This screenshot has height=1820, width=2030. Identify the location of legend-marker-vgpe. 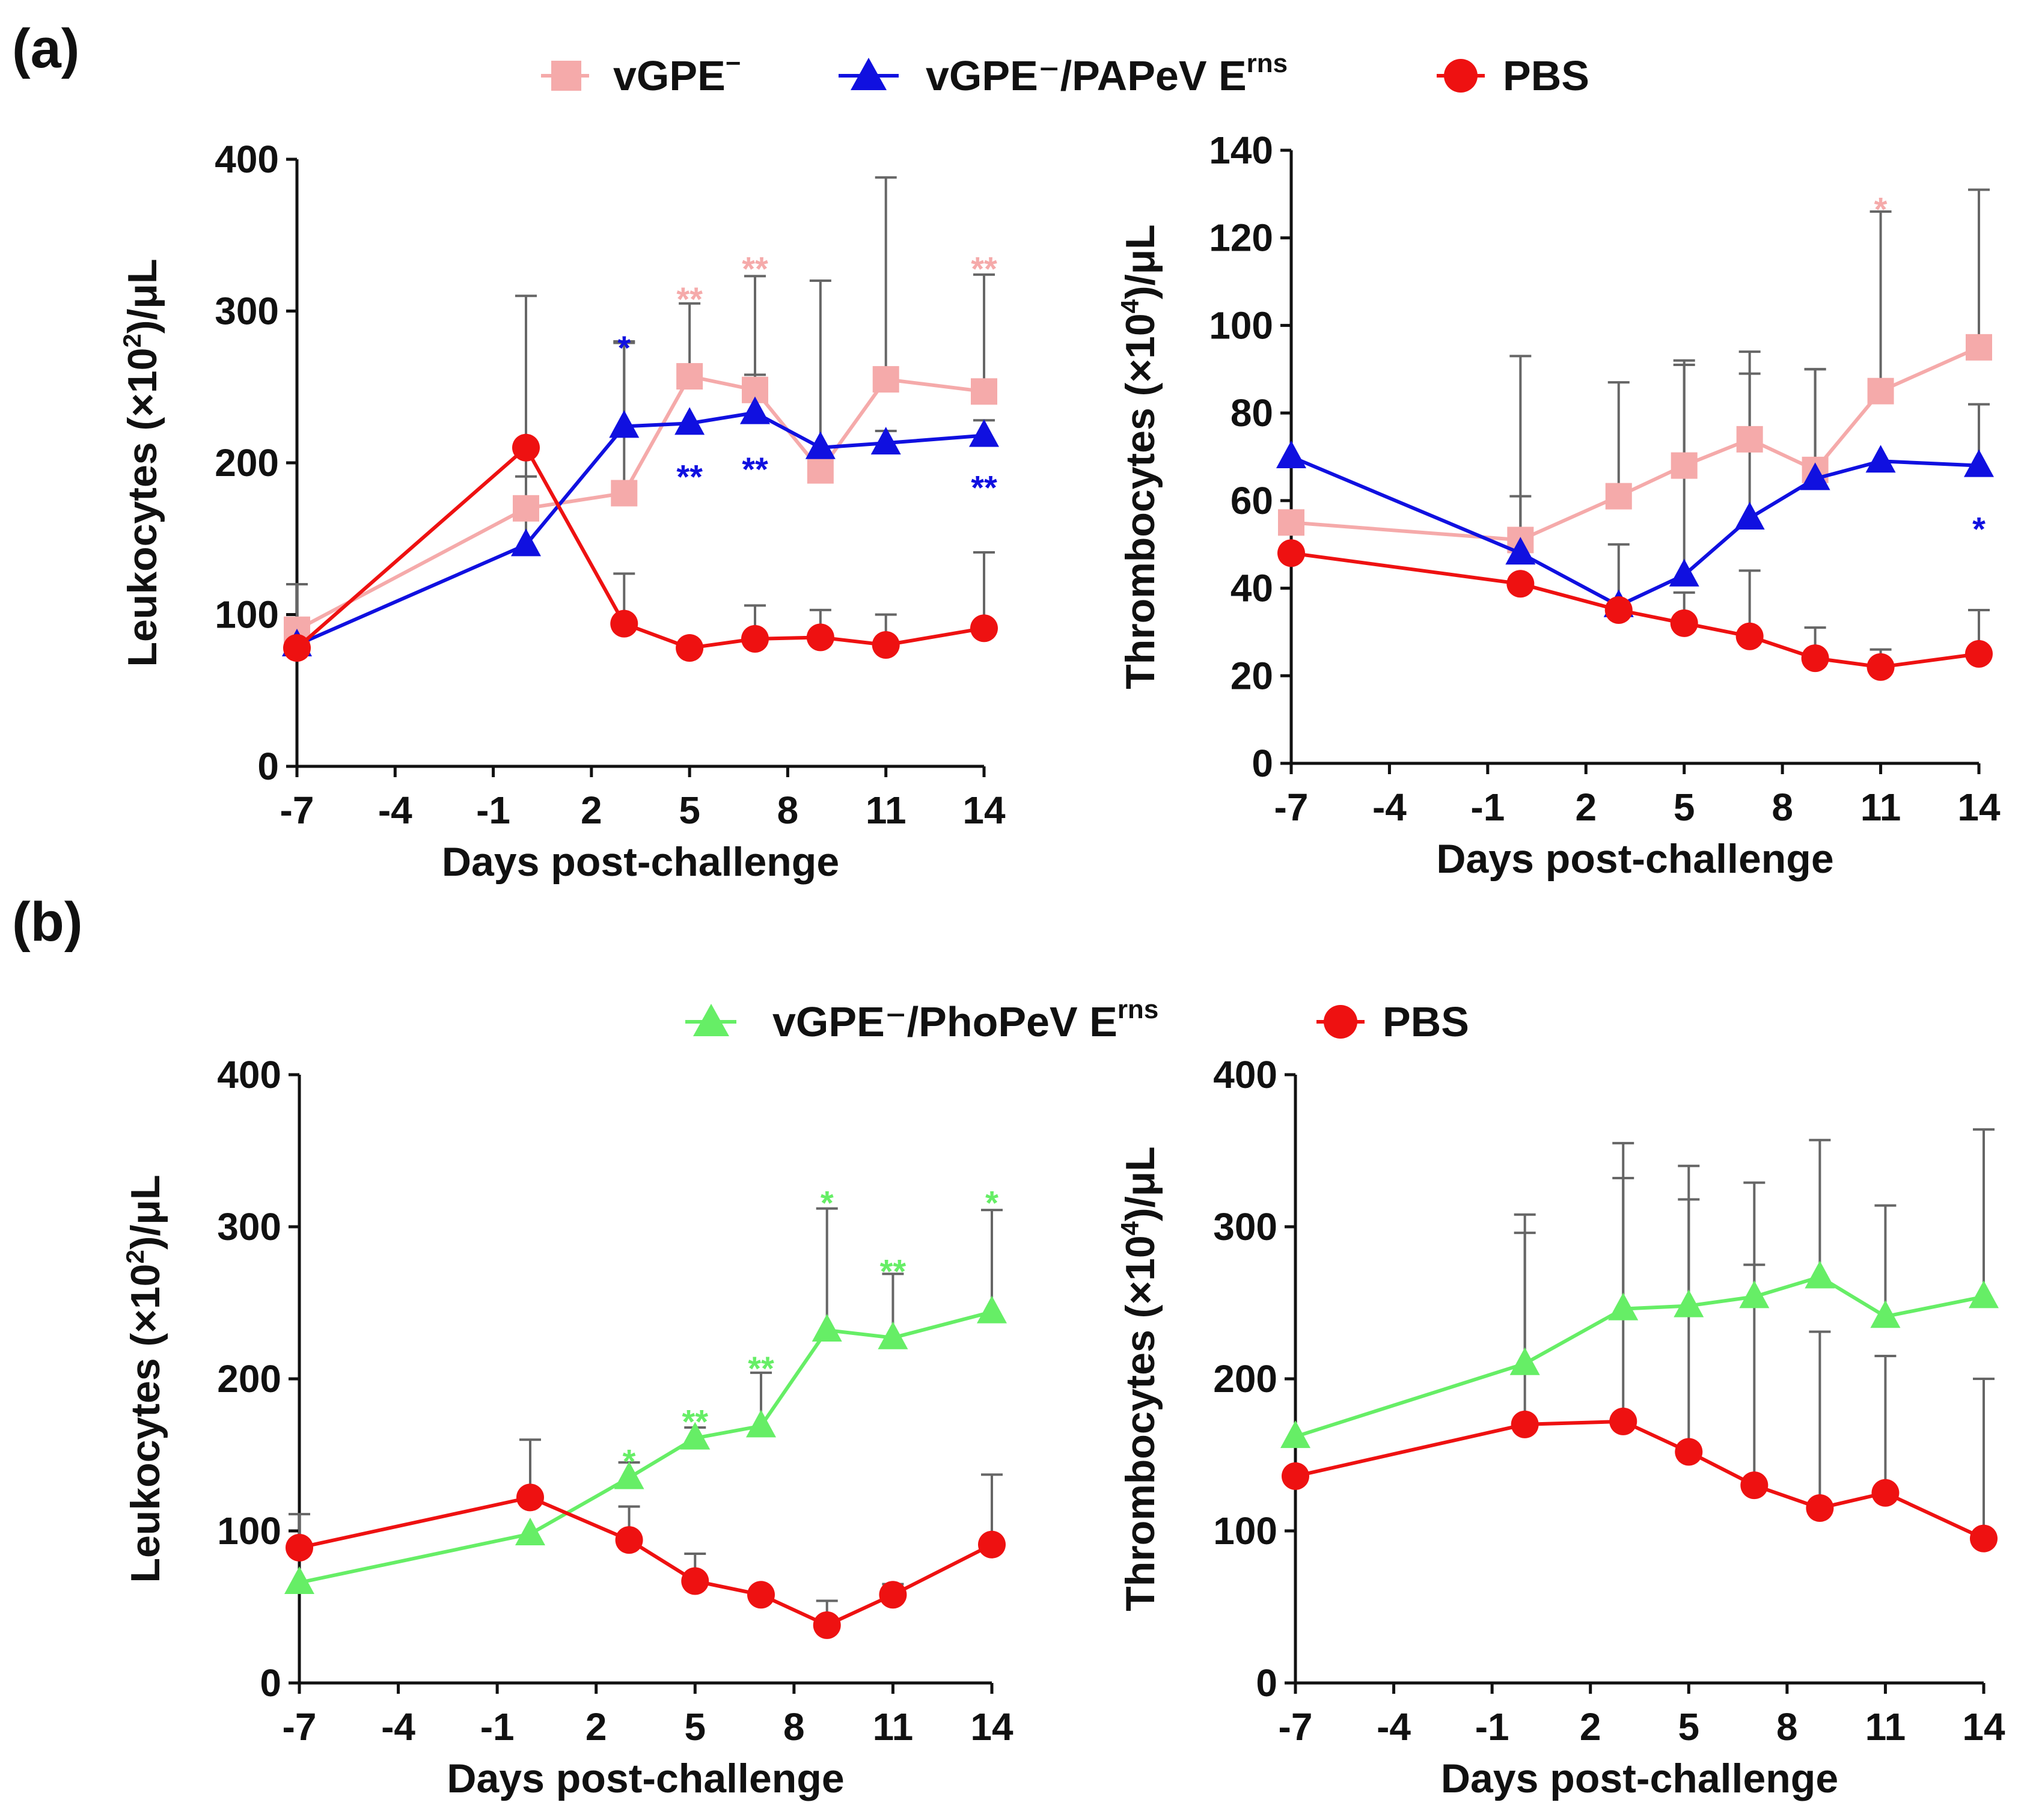
(566, 76).